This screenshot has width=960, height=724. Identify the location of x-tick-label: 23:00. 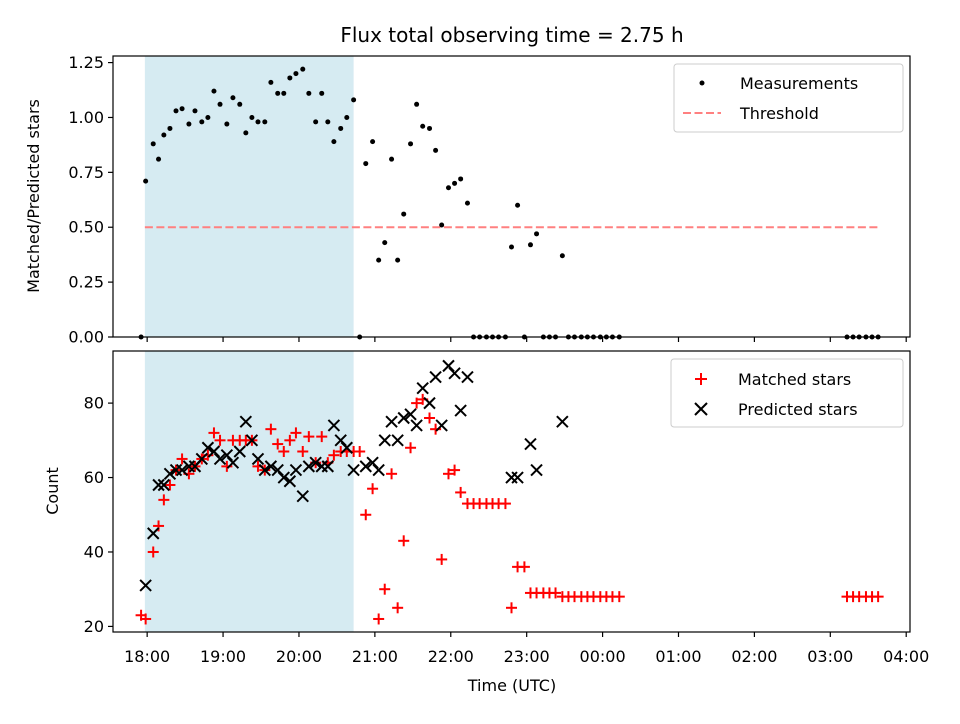
(527, 656).